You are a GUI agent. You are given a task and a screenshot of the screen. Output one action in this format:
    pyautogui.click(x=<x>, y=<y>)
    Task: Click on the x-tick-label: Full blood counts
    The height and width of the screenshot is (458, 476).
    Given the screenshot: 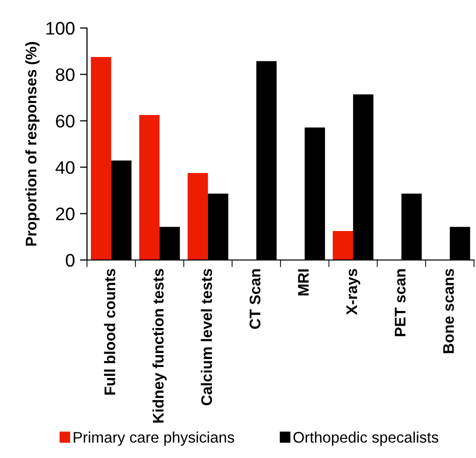 What is the action you would take?
    pyautogui.click(x=110, y=331)
    